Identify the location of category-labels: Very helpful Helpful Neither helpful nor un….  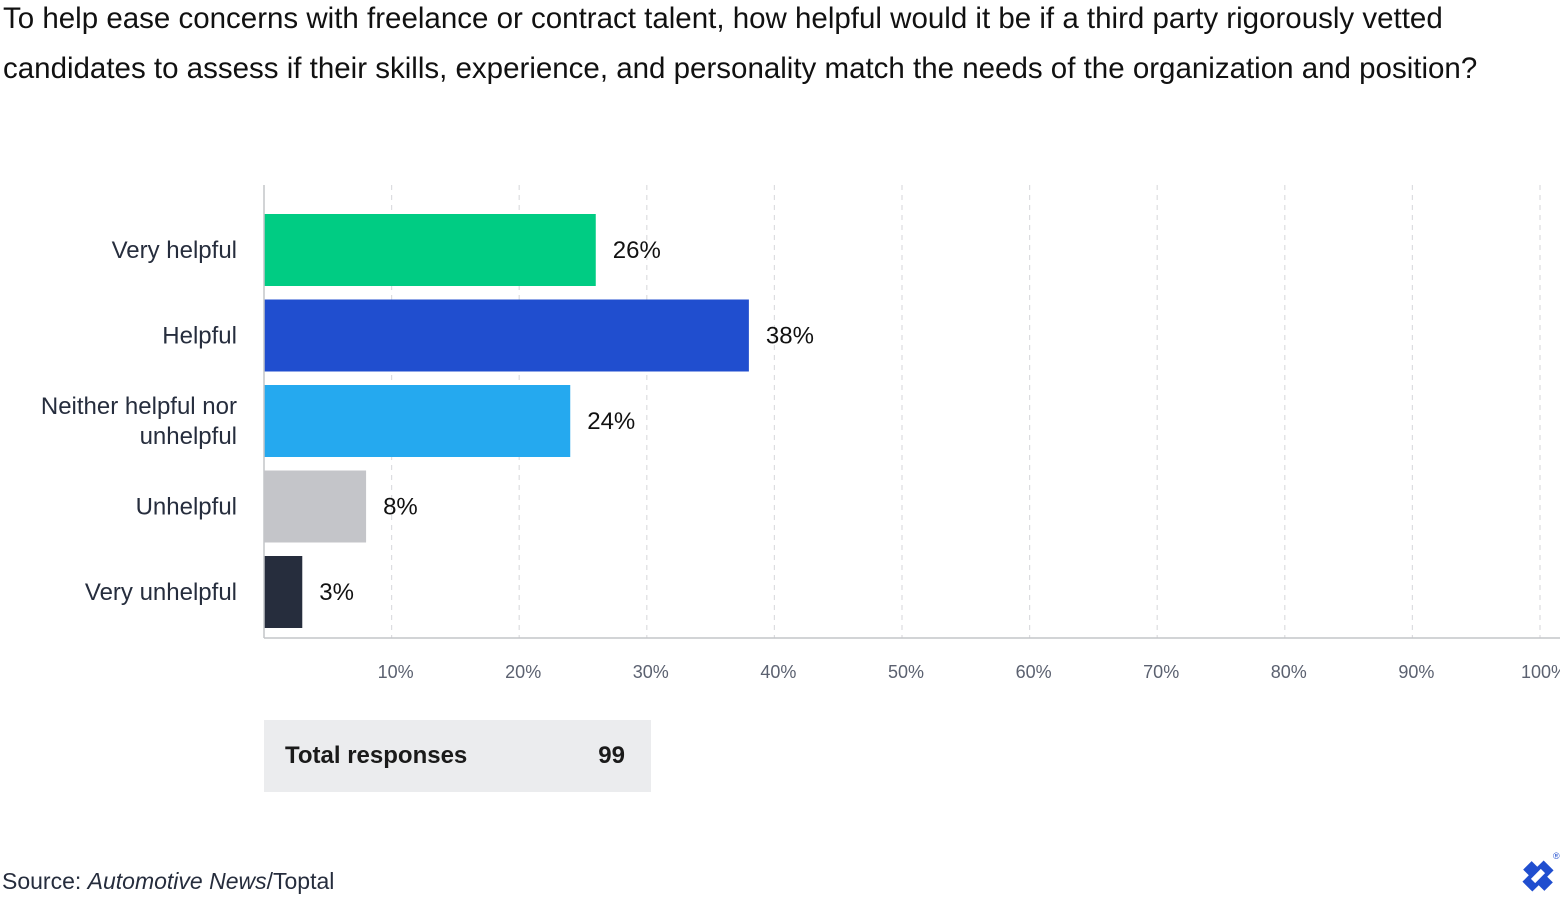
(139, 421).